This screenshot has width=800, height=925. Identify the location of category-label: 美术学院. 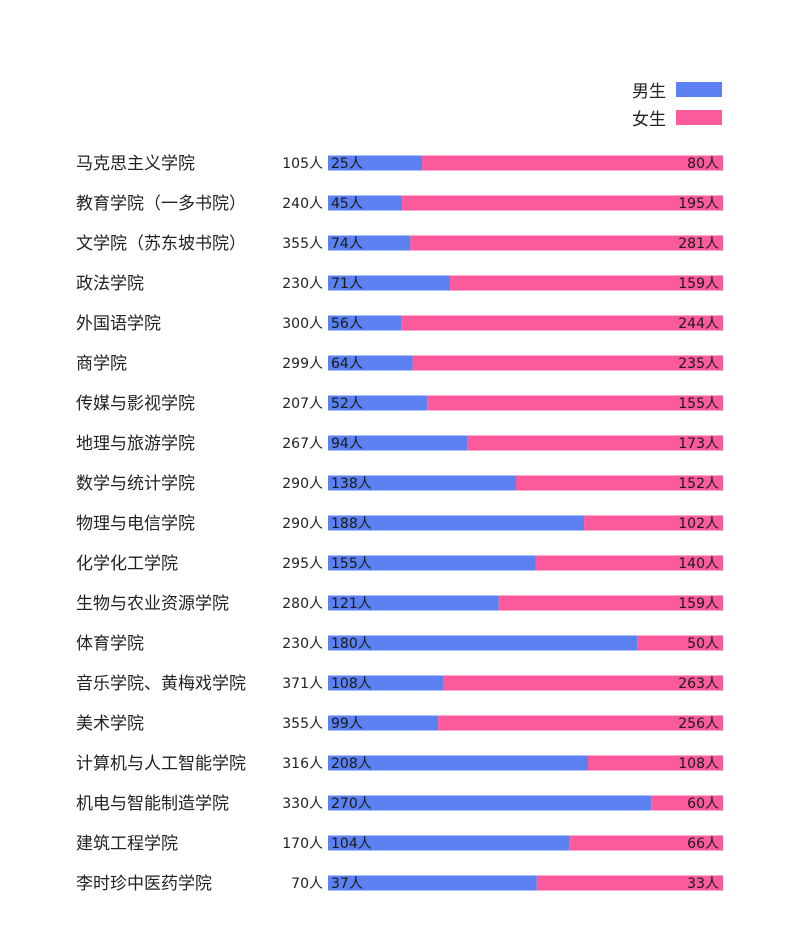
(110, 724).